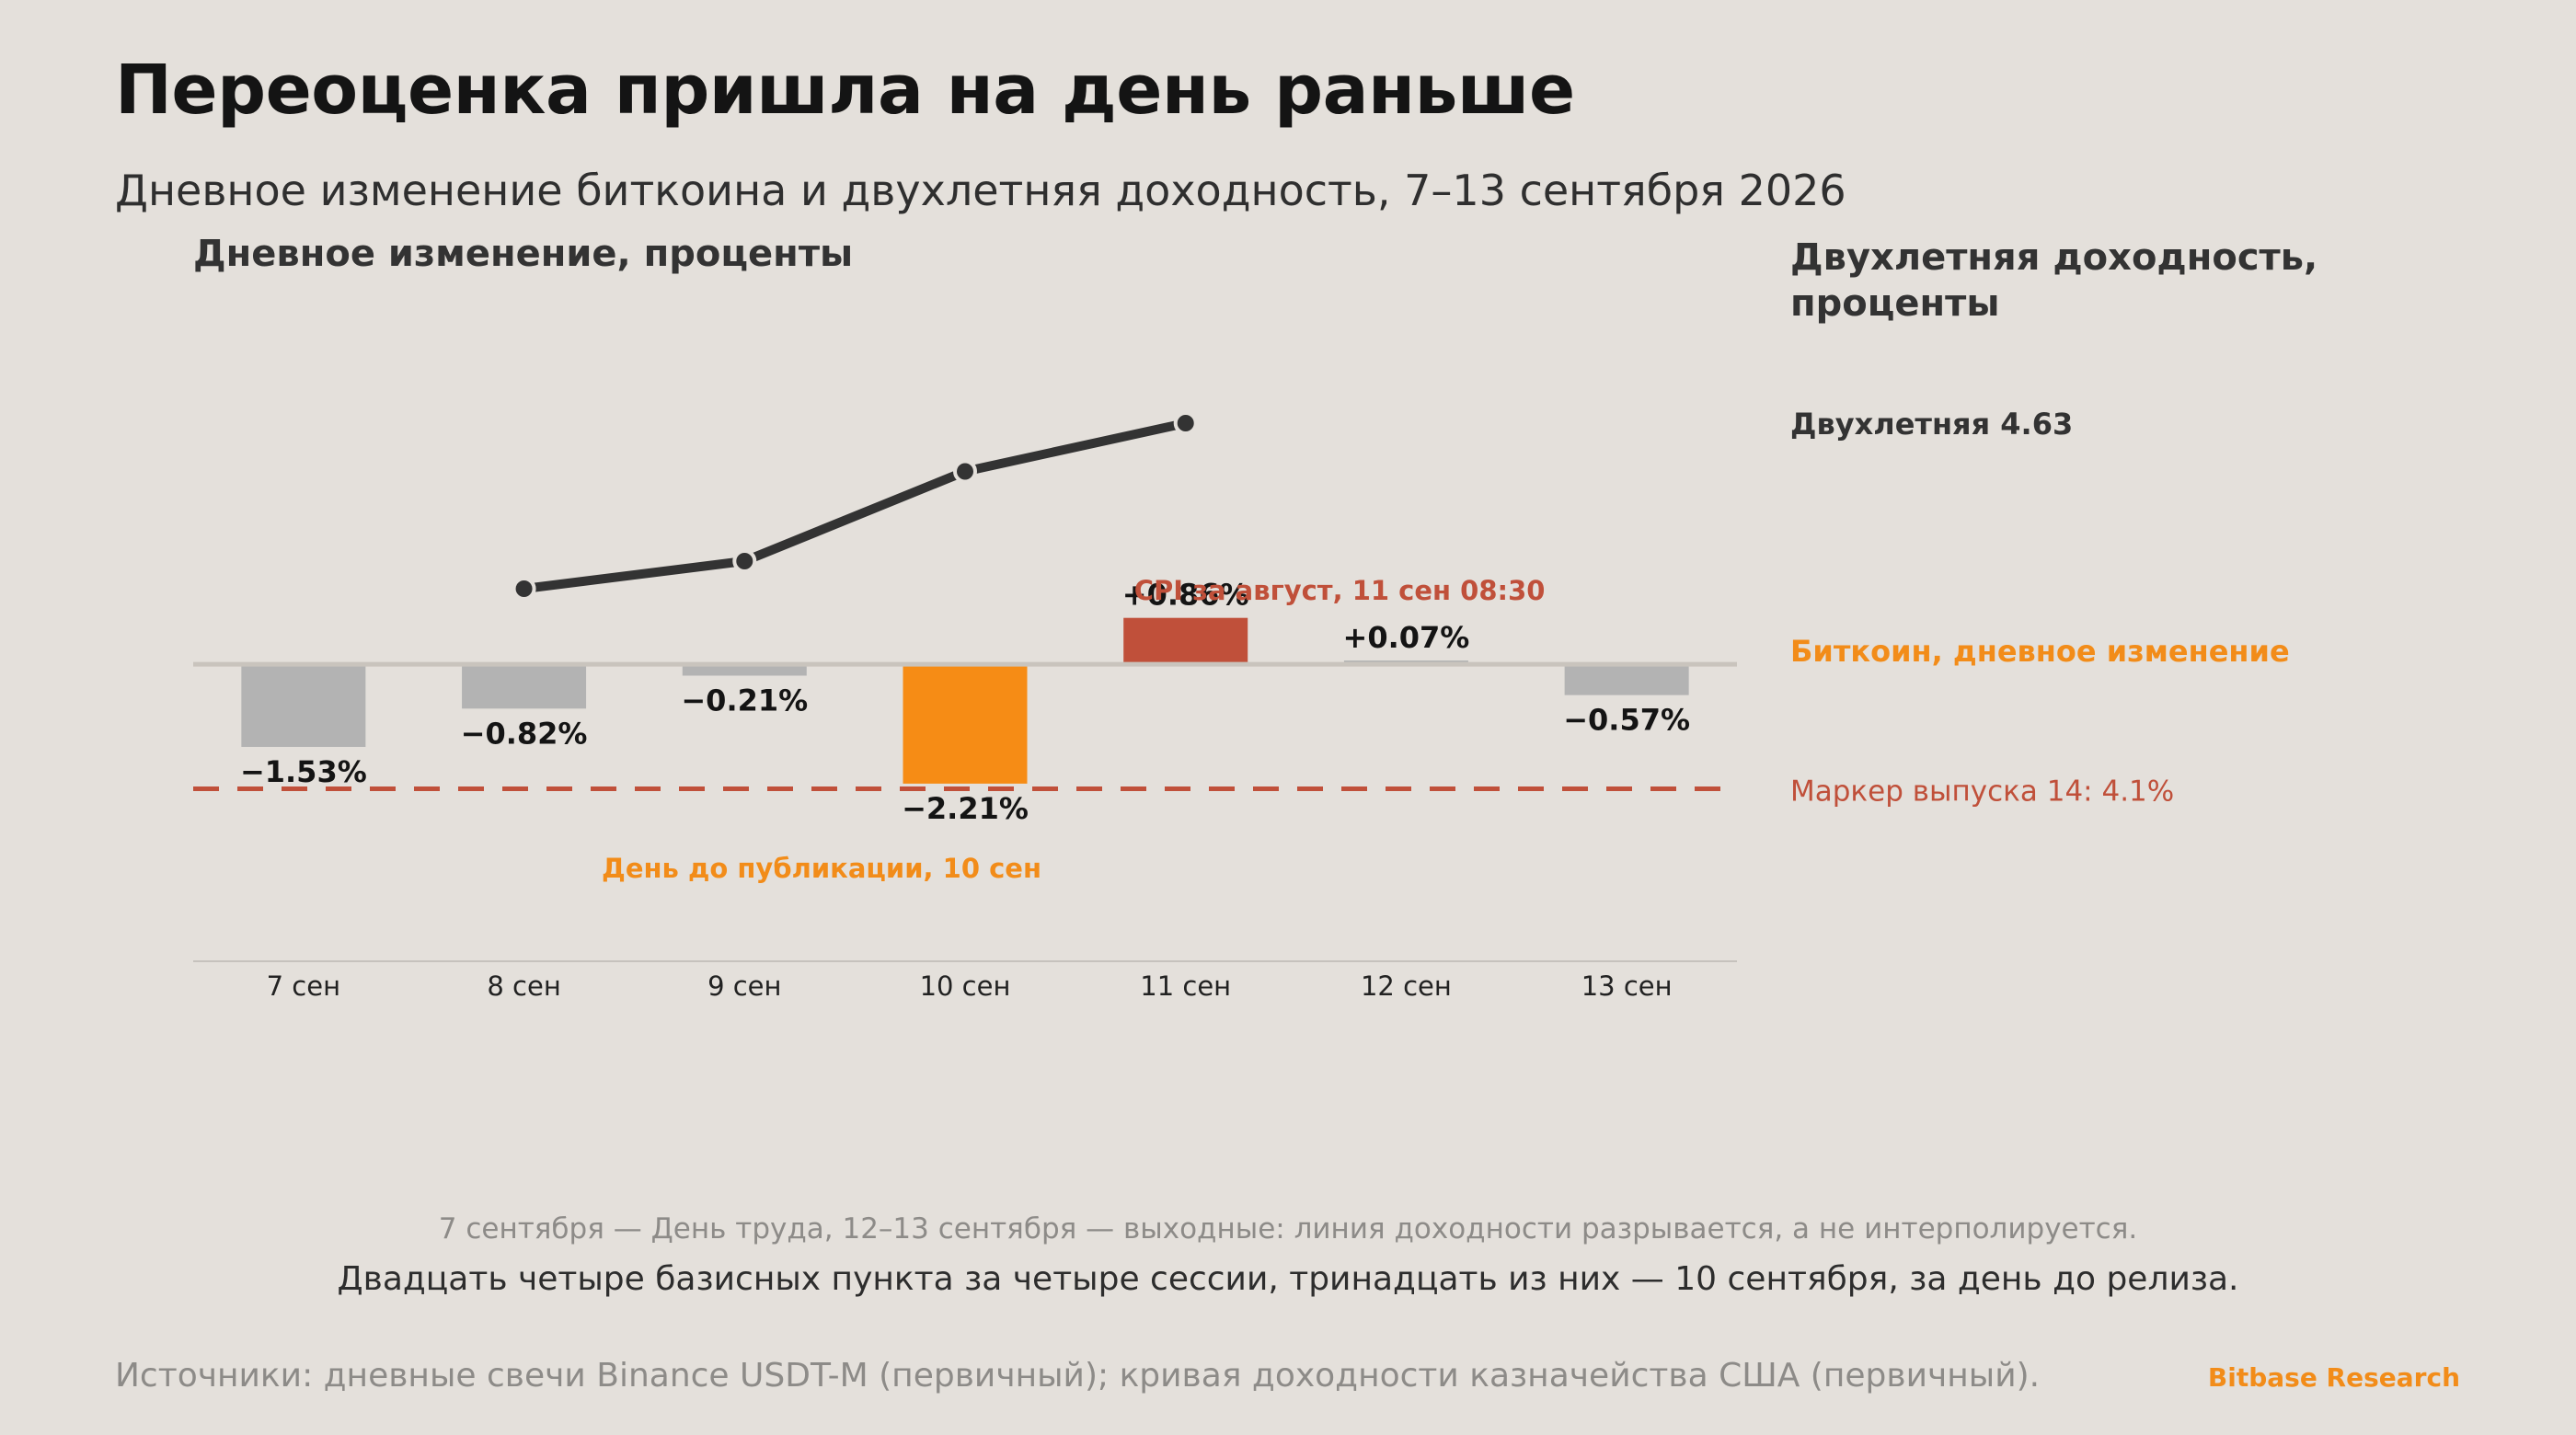  I want to click on x-tick-label: 10 сен, so click(965, 986).